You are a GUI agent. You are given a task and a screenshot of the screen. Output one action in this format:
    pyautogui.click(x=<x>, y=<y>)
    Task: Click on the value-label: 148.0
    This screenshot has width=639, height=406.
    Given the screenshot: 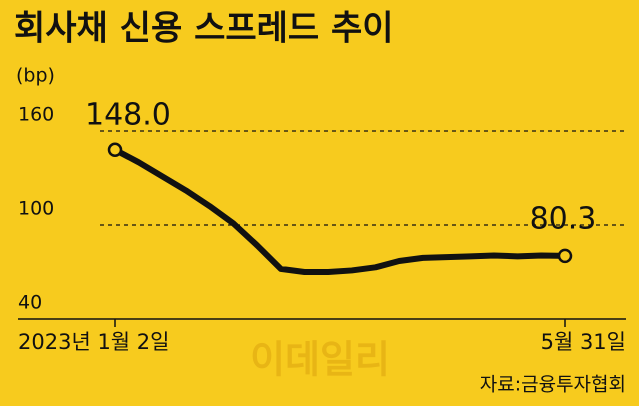 What is the action you would take?
    pyautogui.click(x=128, y=114)
    